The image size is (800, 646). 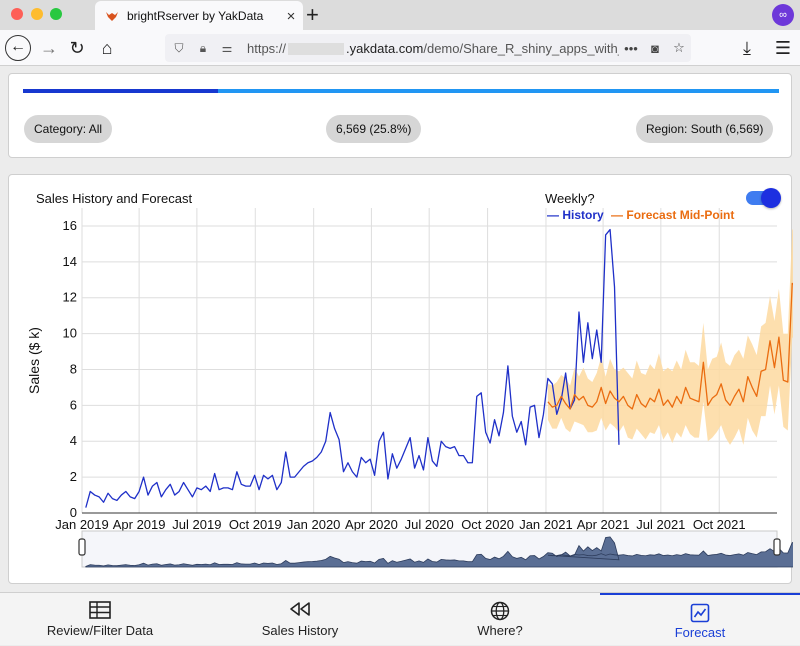 What do you see at coordinates (371, 524) in the screenshot?
I see `x-tick-label: Apr 2020` at bounding box center [371, 524].